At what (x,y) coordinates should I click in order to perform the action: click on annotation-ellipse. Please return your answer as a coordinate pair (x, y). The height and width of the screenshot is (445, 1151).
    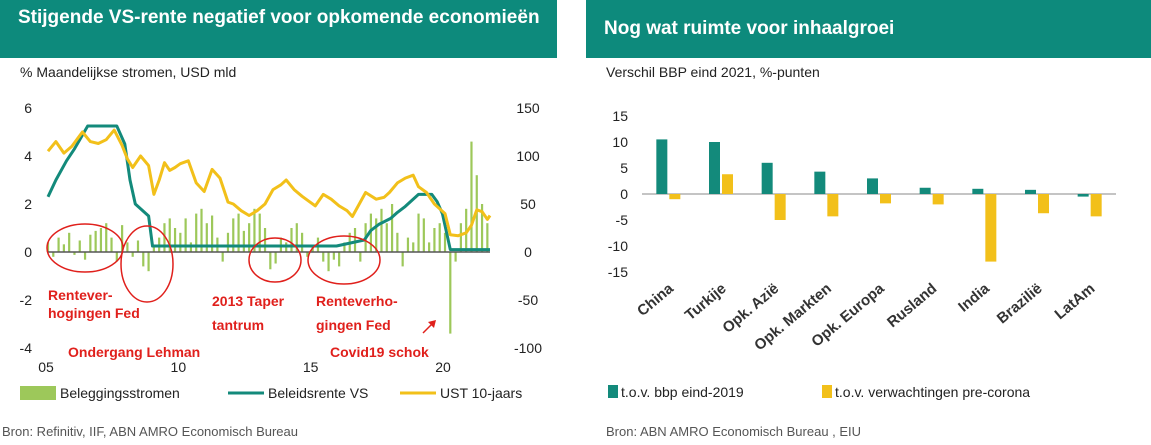
    Looking at the image, I should click on (147, 264).